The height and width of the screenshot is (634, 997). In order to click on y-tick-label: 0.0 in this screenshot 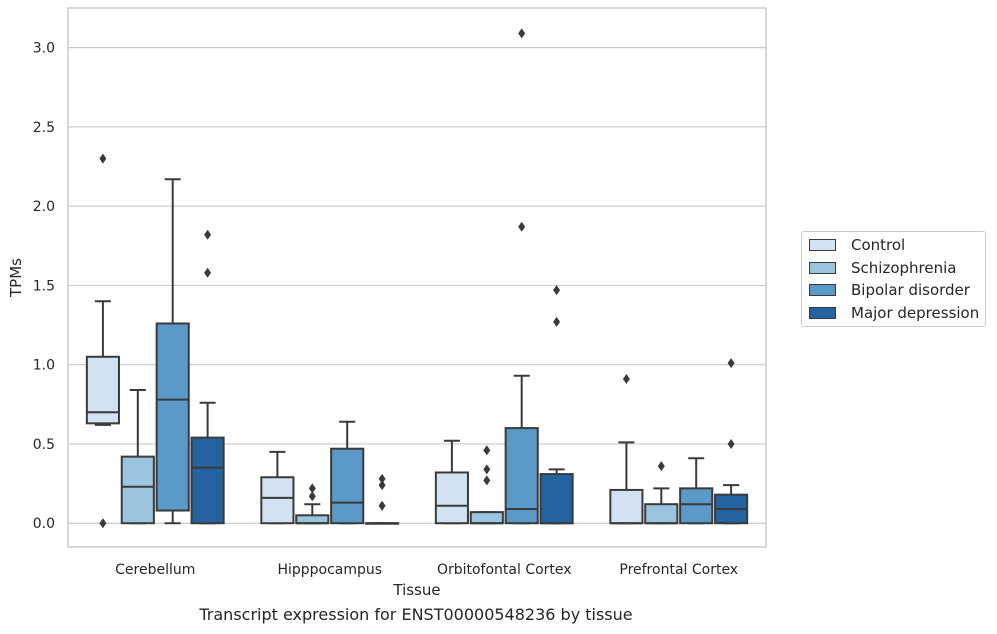, I will do `click(44, 524)`.